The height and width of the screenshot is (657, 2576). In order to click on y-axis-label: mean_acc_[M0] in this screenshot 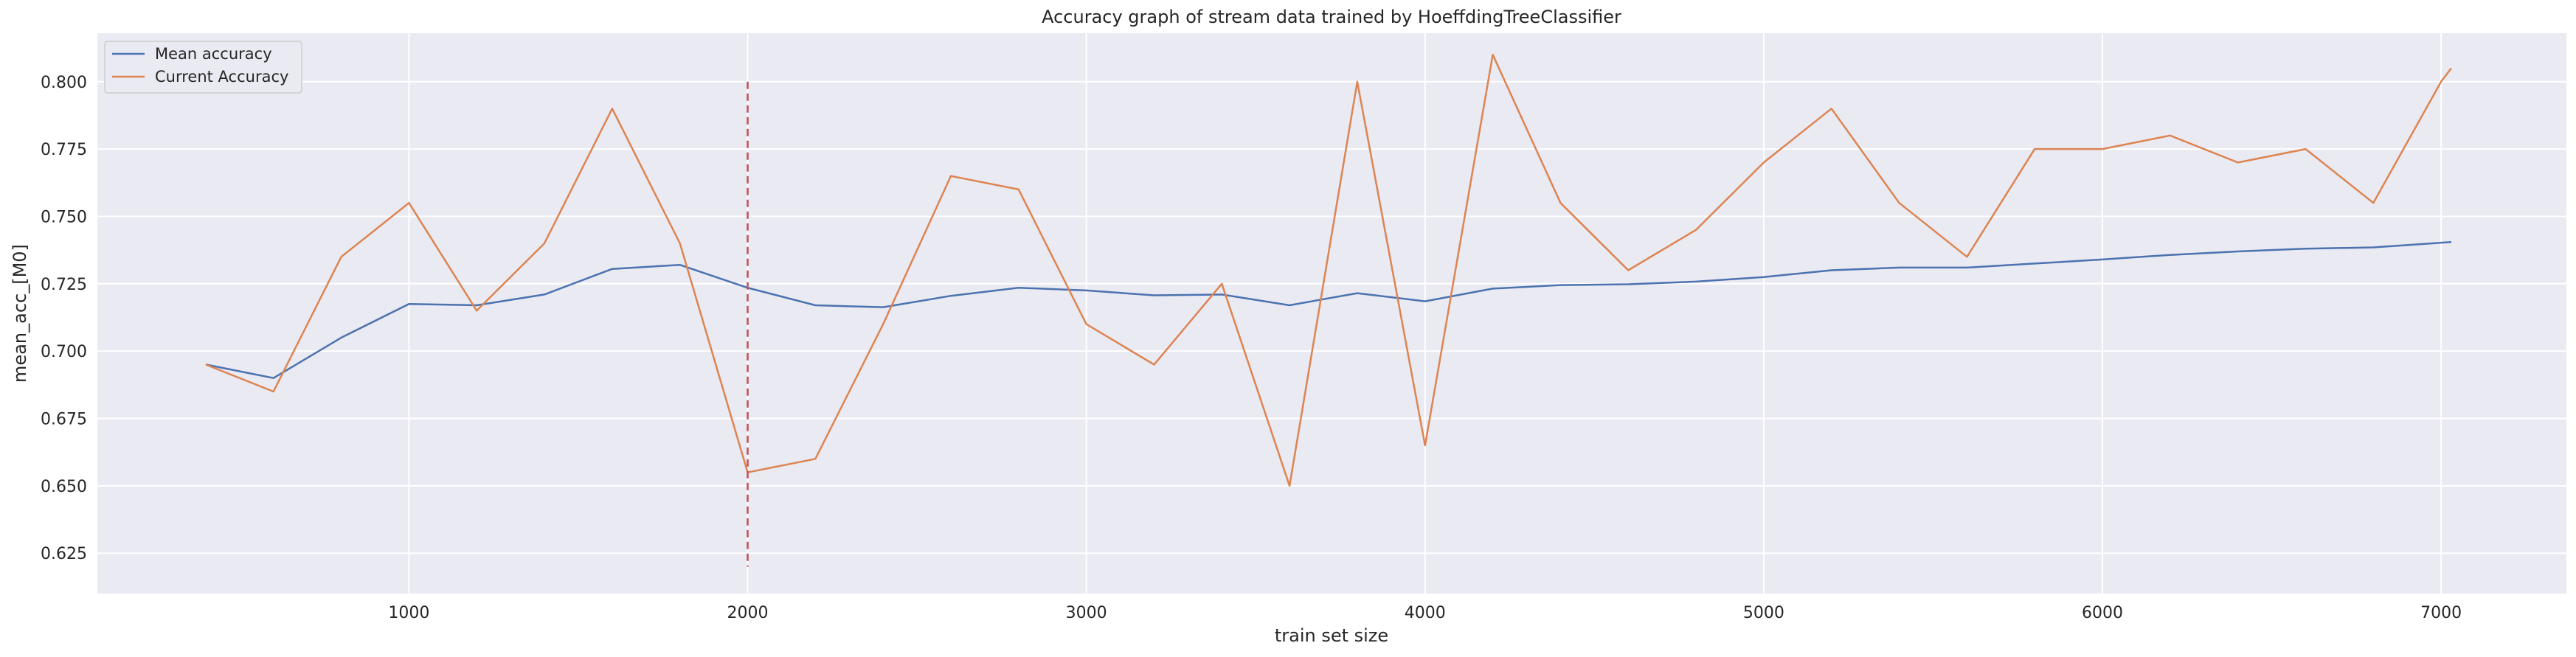, I will do `click(20, 313)`.